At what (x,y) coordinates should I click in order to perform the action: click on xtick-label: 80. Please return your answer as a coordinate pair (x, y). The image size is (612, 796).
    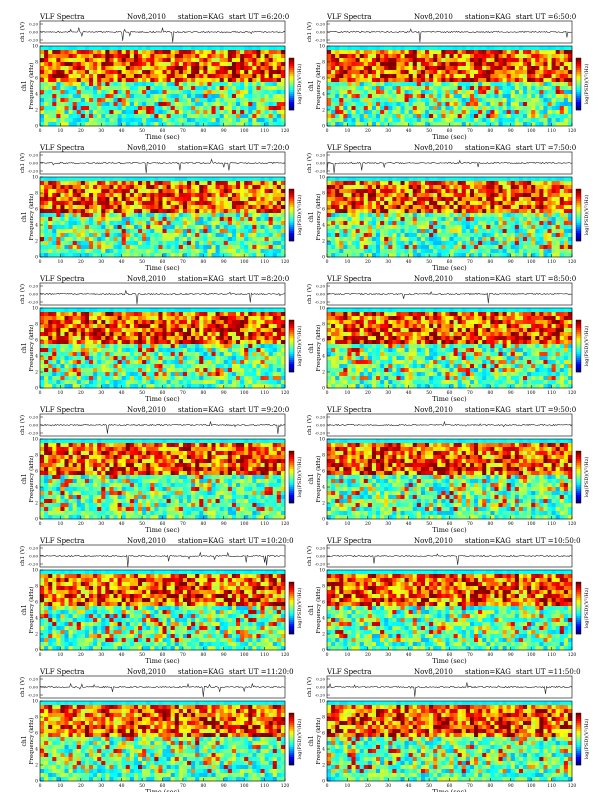
    Looking at the image, I should click on (203, 131).